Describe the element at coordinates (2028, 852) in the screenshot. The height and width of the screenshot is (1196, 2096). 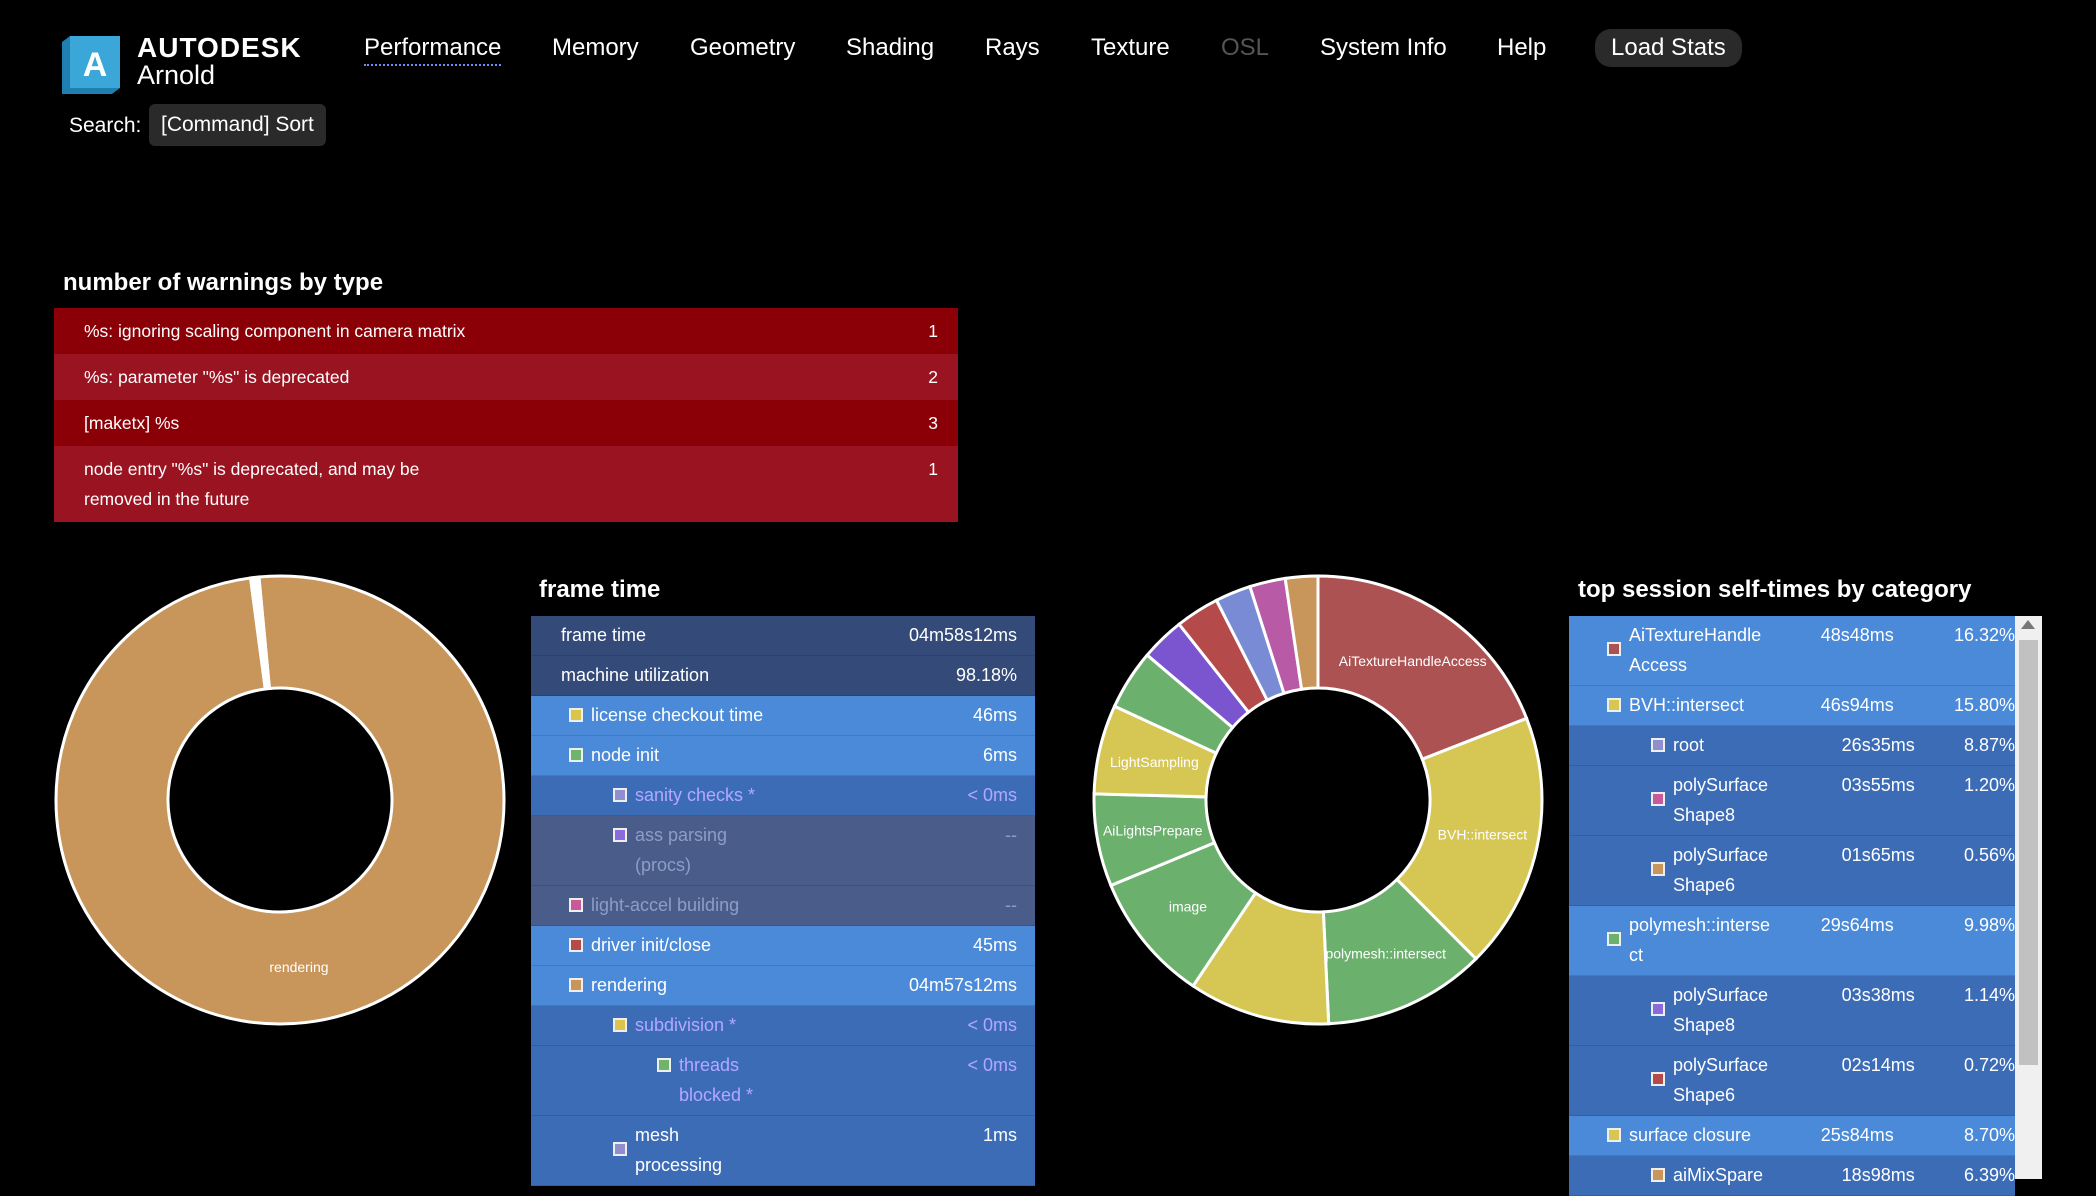
I see `scrollbar-thumb` at that location.